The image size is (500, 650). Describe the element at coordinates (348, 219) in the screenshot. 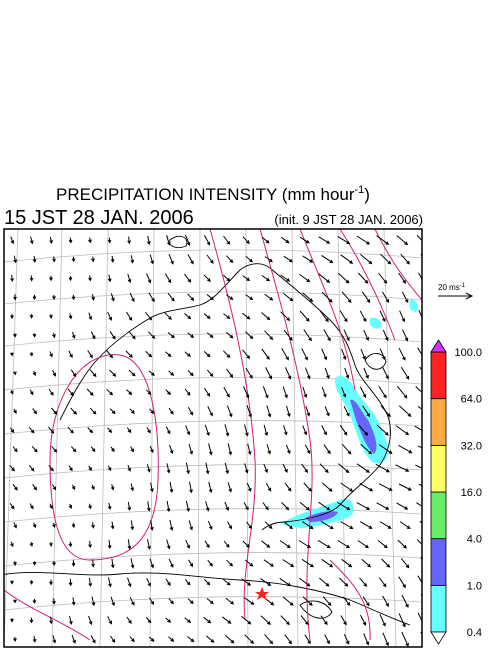

I see `init-time: (init. 9 JST 28 JAN. 2006)` at that location.